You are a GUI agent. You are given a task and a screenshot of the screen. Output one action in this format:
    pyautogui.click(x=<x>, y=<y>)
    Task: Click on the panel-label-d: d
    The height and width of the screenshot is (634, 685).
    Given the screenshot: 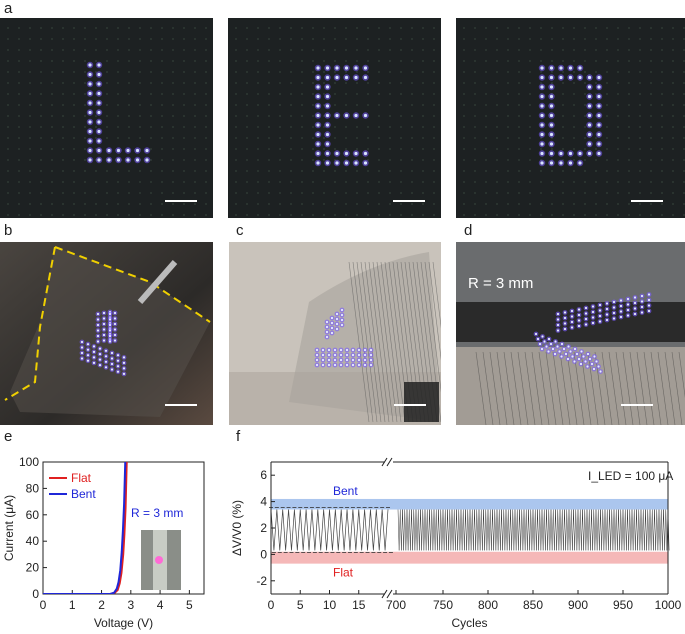 What is the action you would take?
    pyautogui.click(x=468, y=230)
    